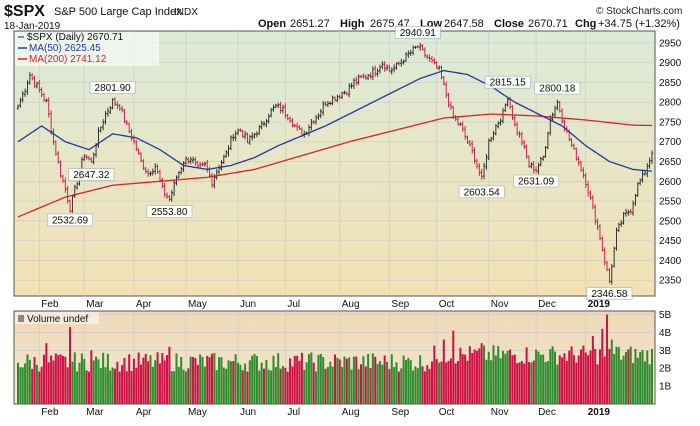  Describe the element at coordinates (665, 387) in the screenshot. I see `volume-y-tick-label: 1B` at that location.